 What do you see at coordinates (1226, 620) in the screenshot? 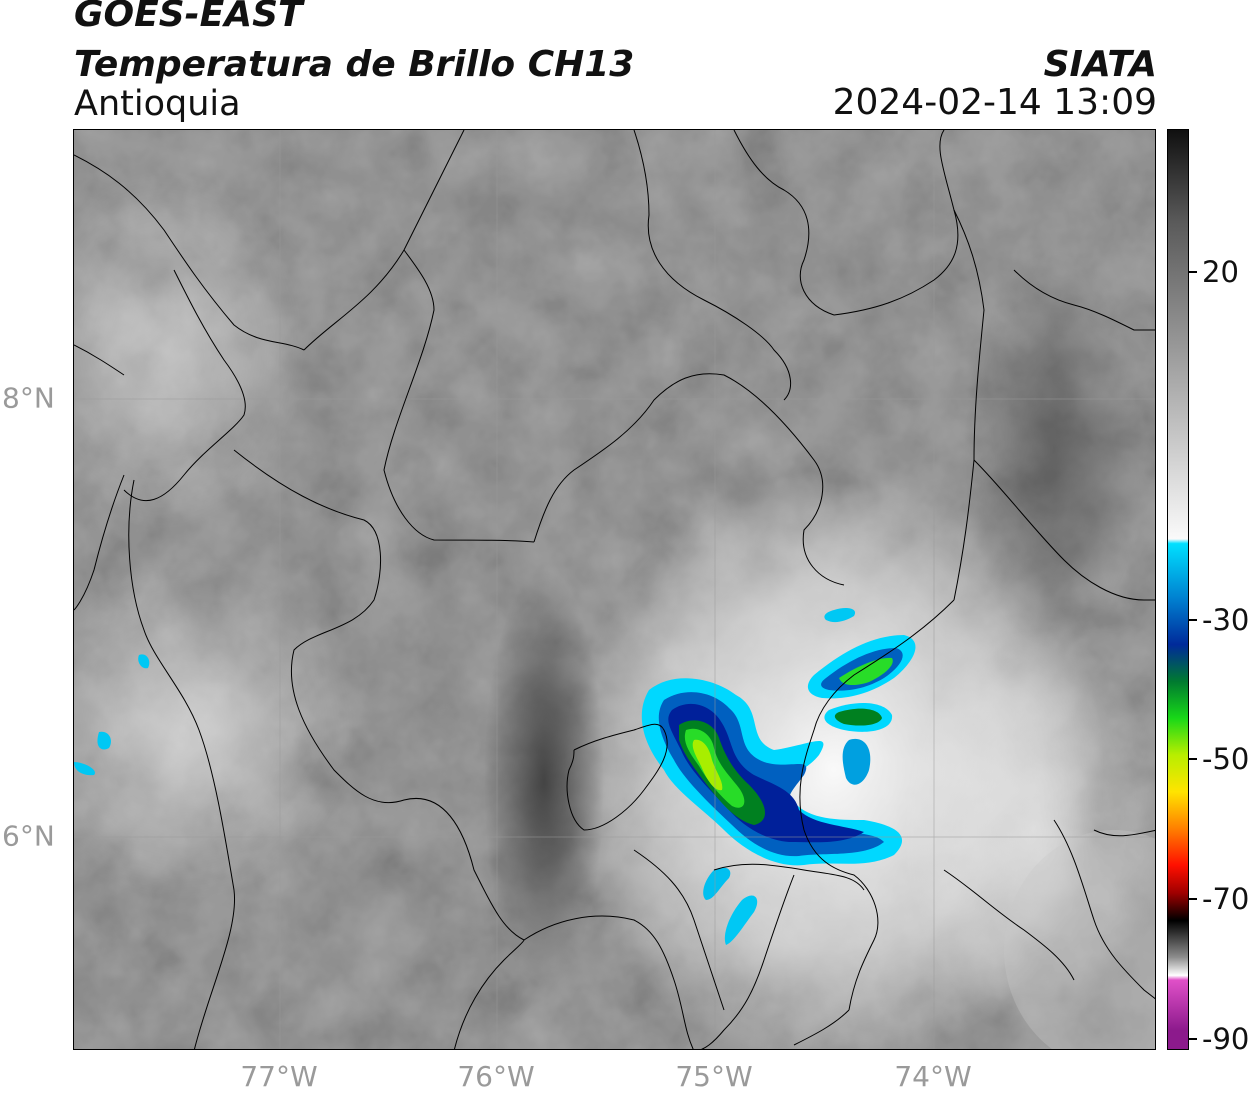
I see `colorbar-label-minus30: -30` at bounding box center [1226, 620].